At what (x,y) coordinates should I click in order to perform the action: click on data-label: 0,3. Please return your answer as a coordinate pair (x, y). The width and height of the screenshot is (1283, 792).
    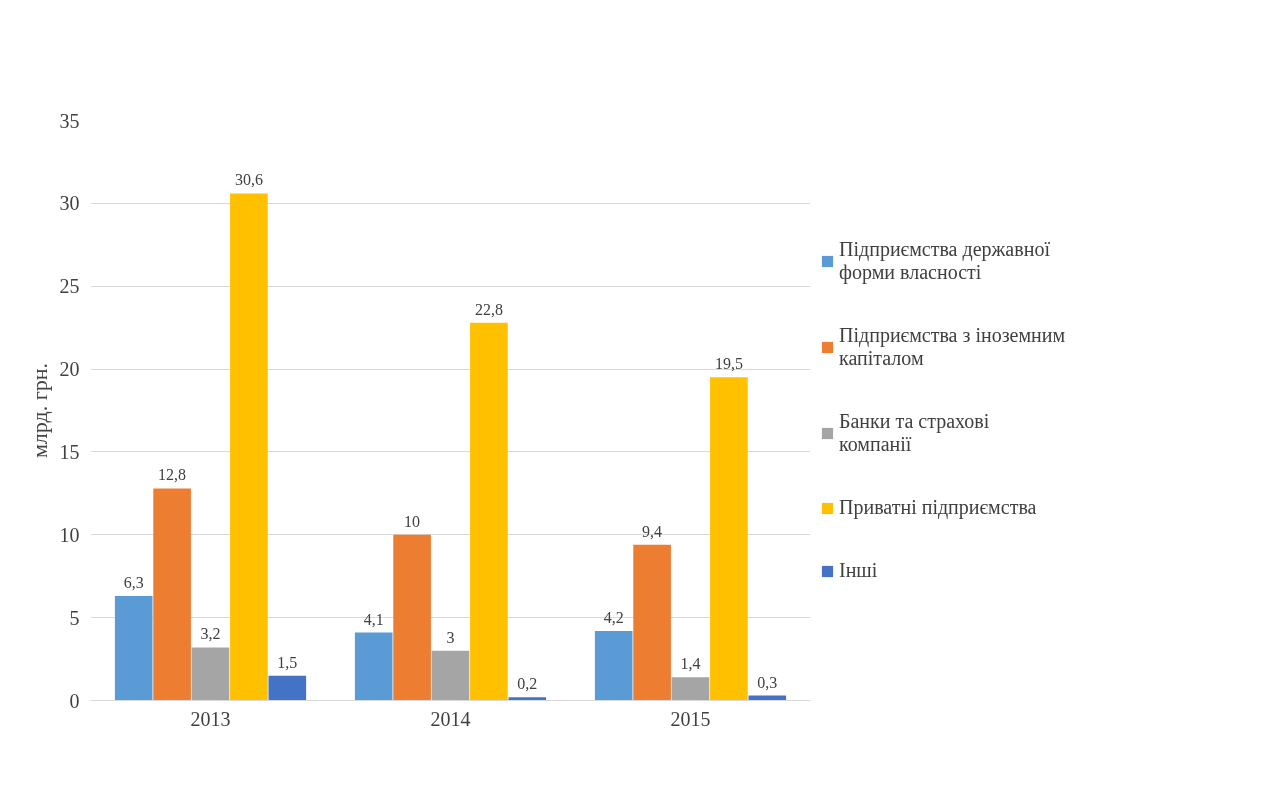
    Looking at the image, I should click on (767, 682).